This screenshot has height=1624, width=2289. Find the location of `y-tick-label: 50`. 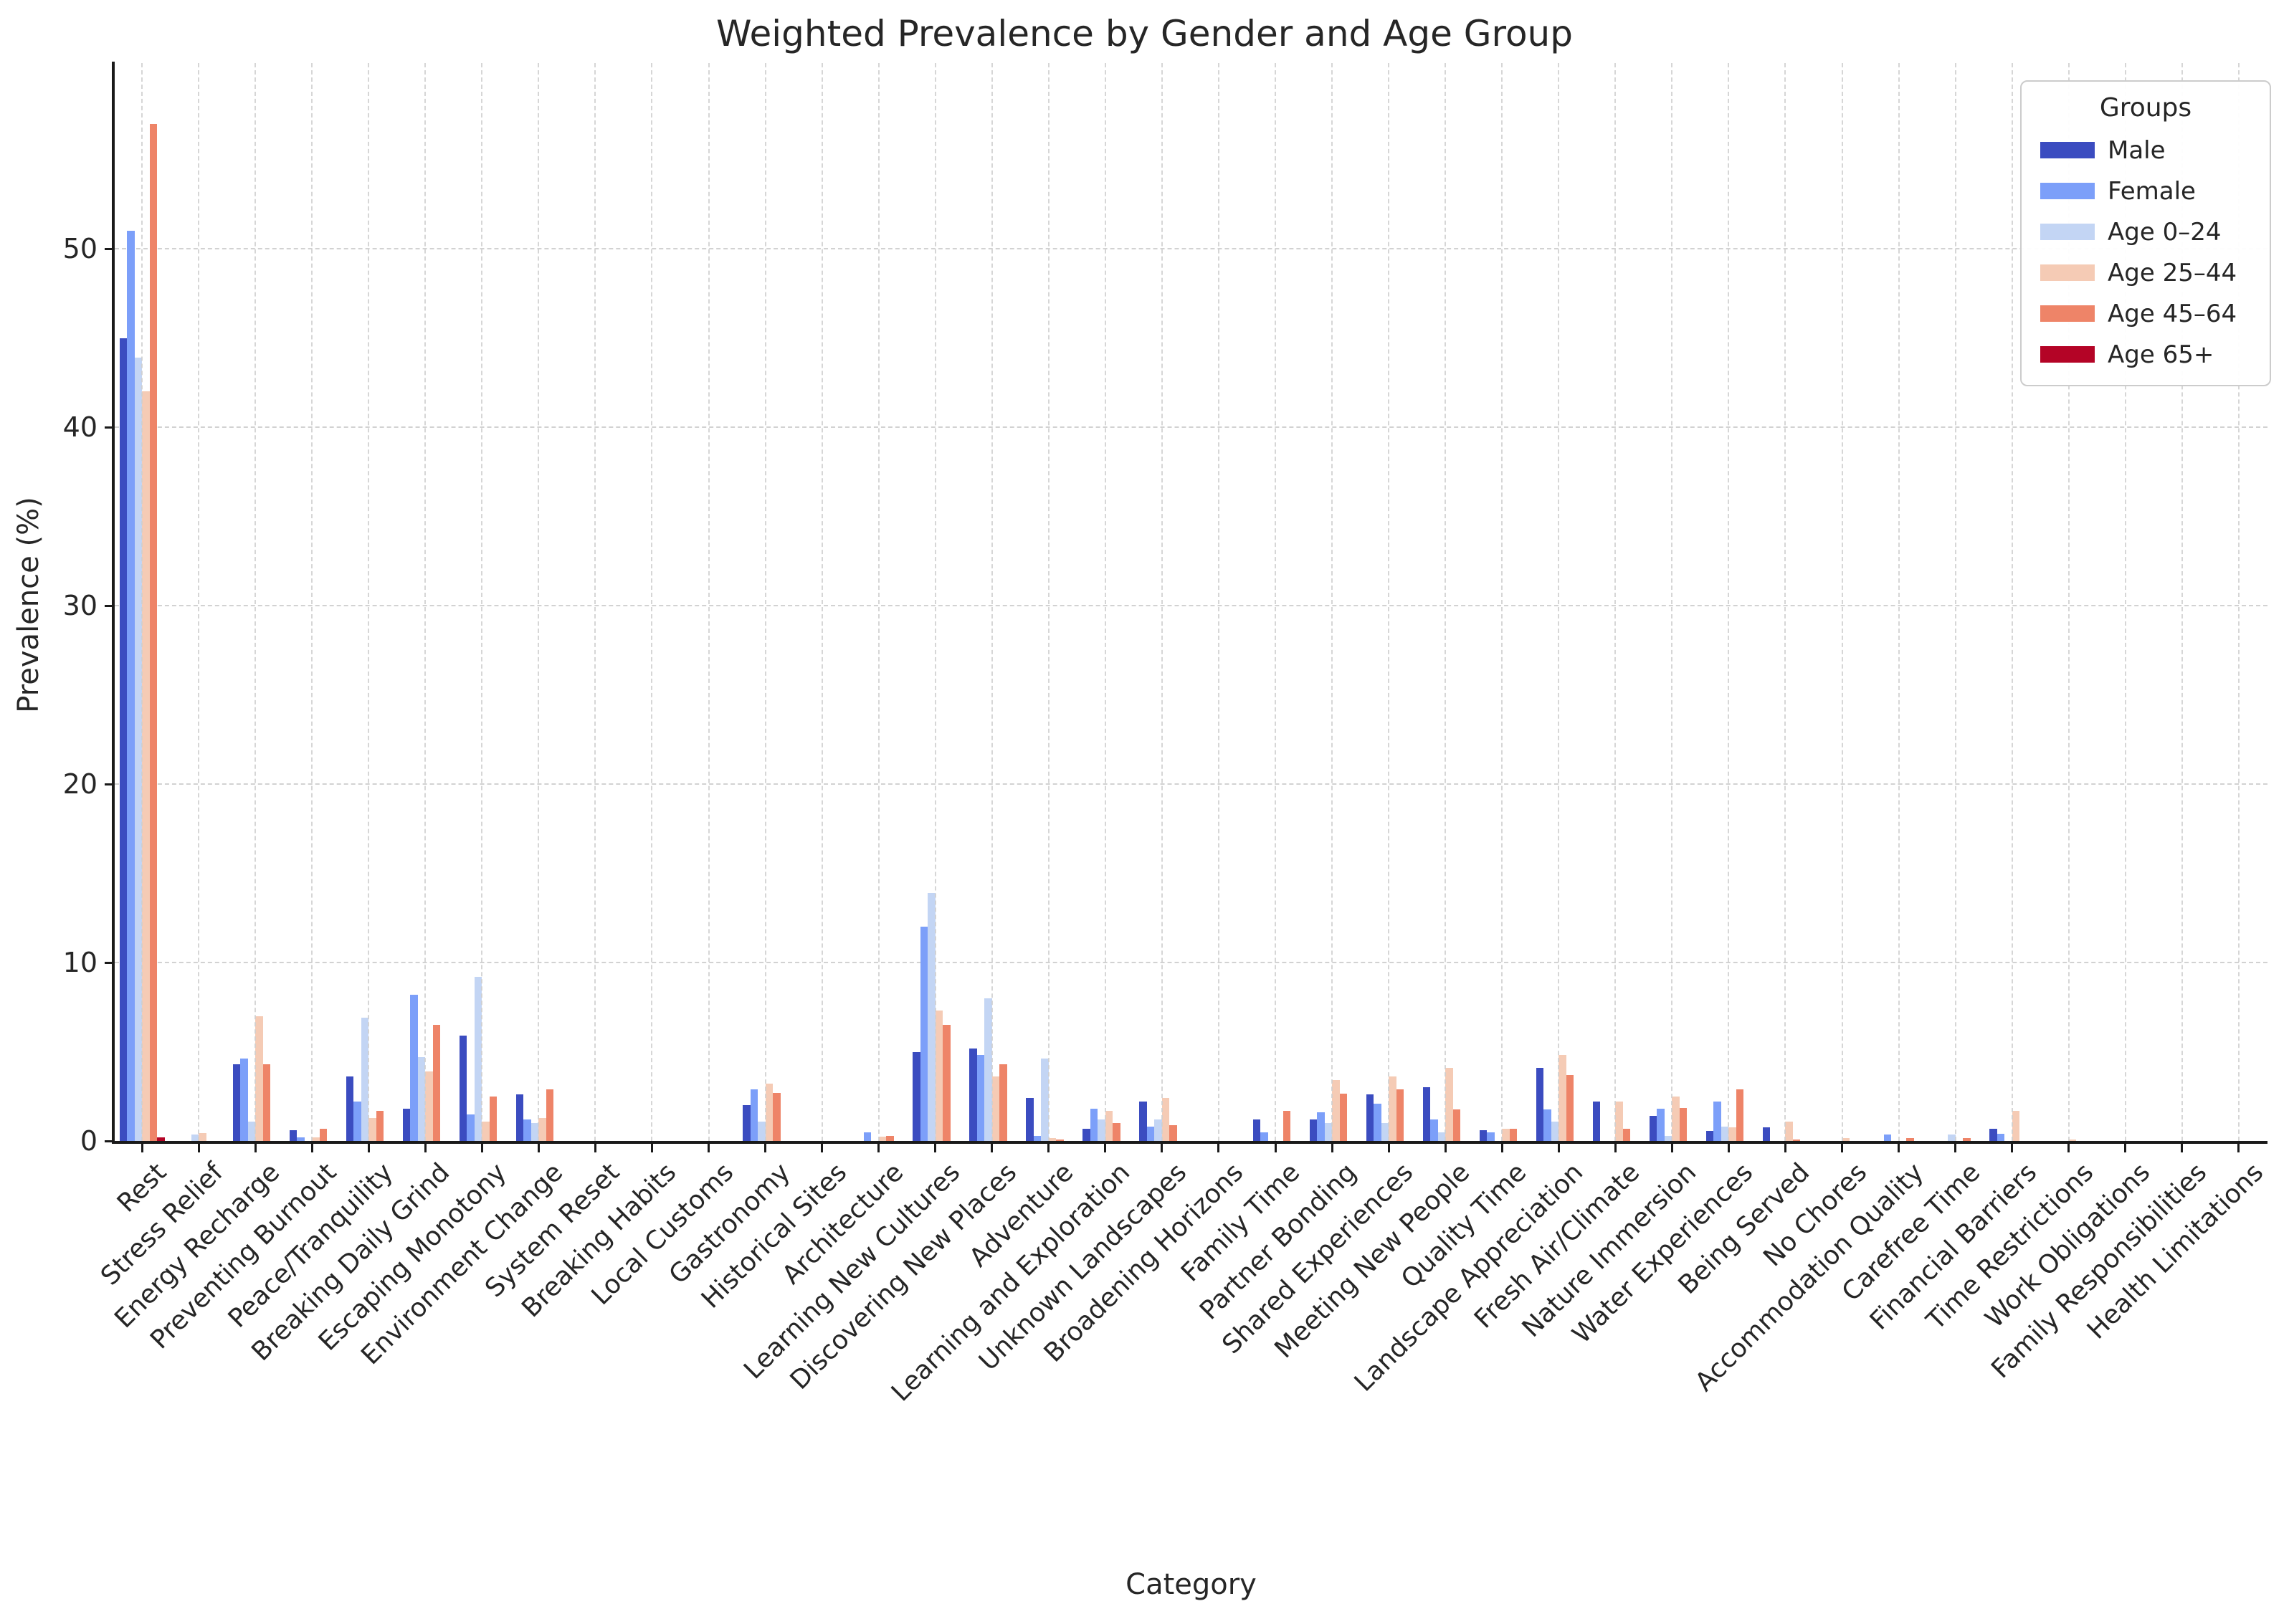

y-tick-label: 50 is located at coordinates (79, 249).